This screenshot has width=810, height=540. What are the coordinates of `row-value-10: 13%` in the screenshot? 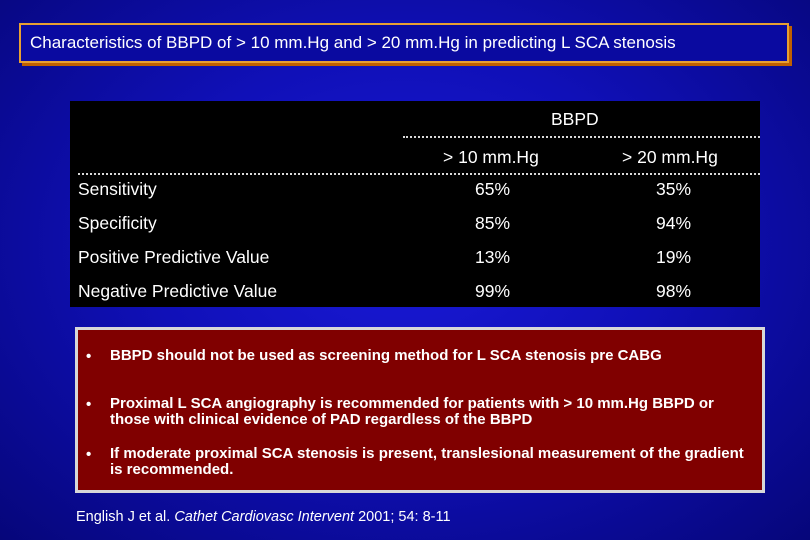 It's located at (493, 257).